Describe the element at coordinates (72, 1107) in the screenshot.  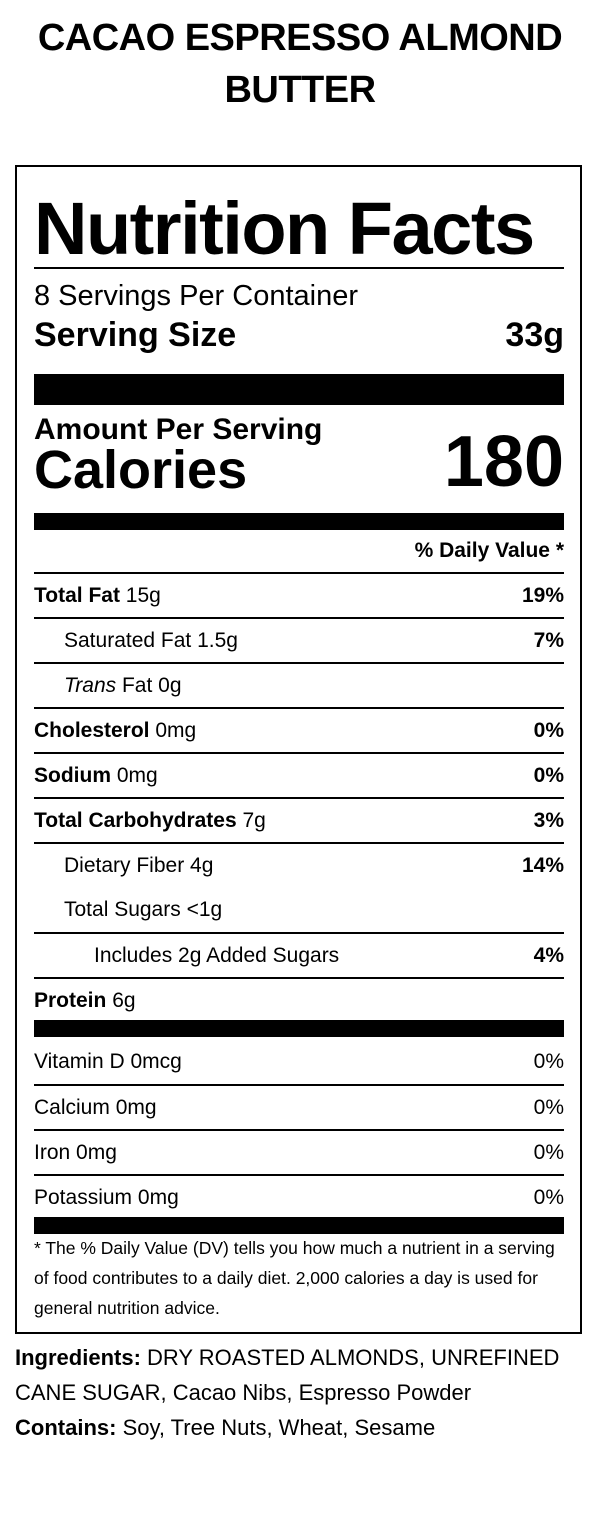
I see `vitamin-name: Calcium` at that location.